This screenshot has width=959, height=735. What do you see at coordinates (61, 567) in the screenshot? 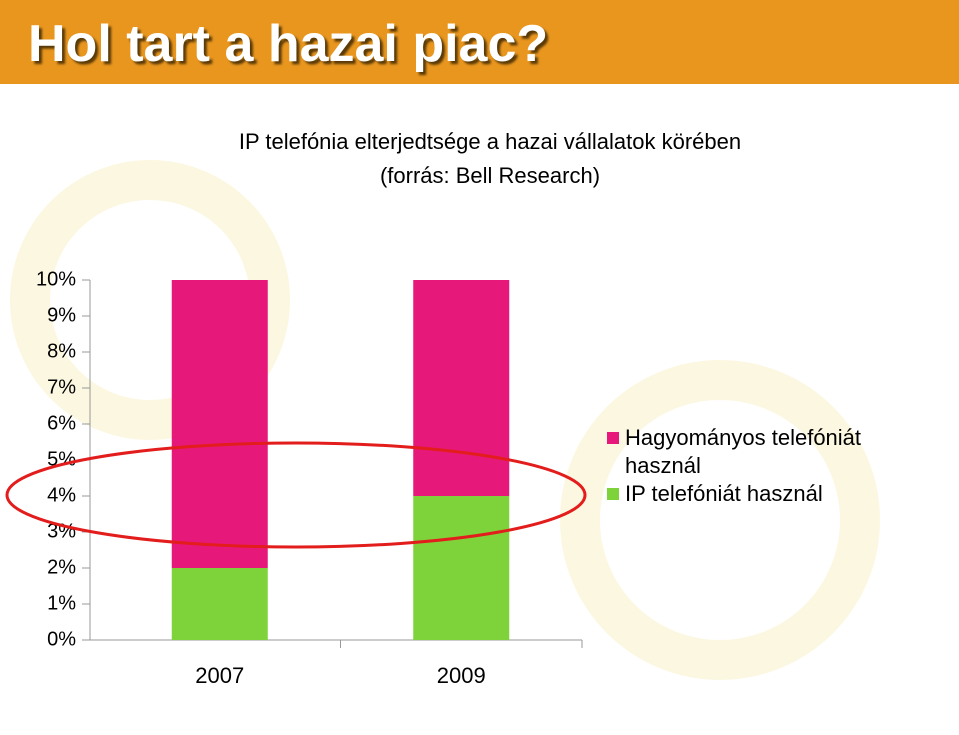
I see `y-tick-label: 2%` at bounding box center [61, 567].